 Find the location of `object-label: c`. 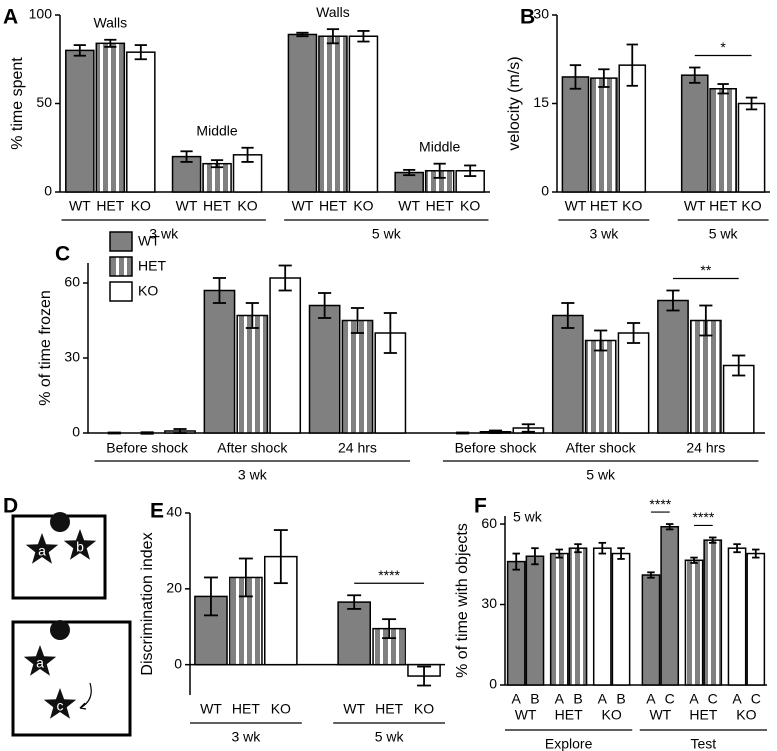

object-label: c is located at coordinates (60, 706).